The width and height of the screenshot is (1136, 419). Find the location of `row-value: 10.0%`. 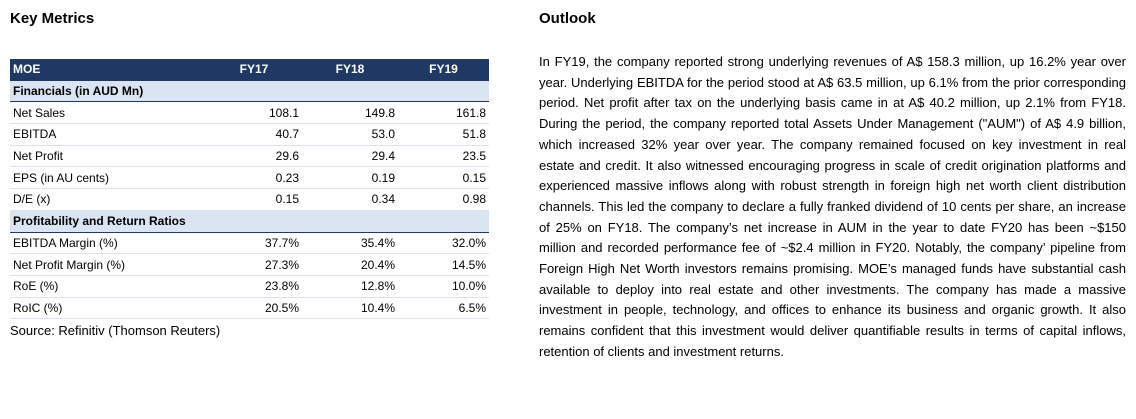

row-value: 10.0% is located at coordinates (443, 286).